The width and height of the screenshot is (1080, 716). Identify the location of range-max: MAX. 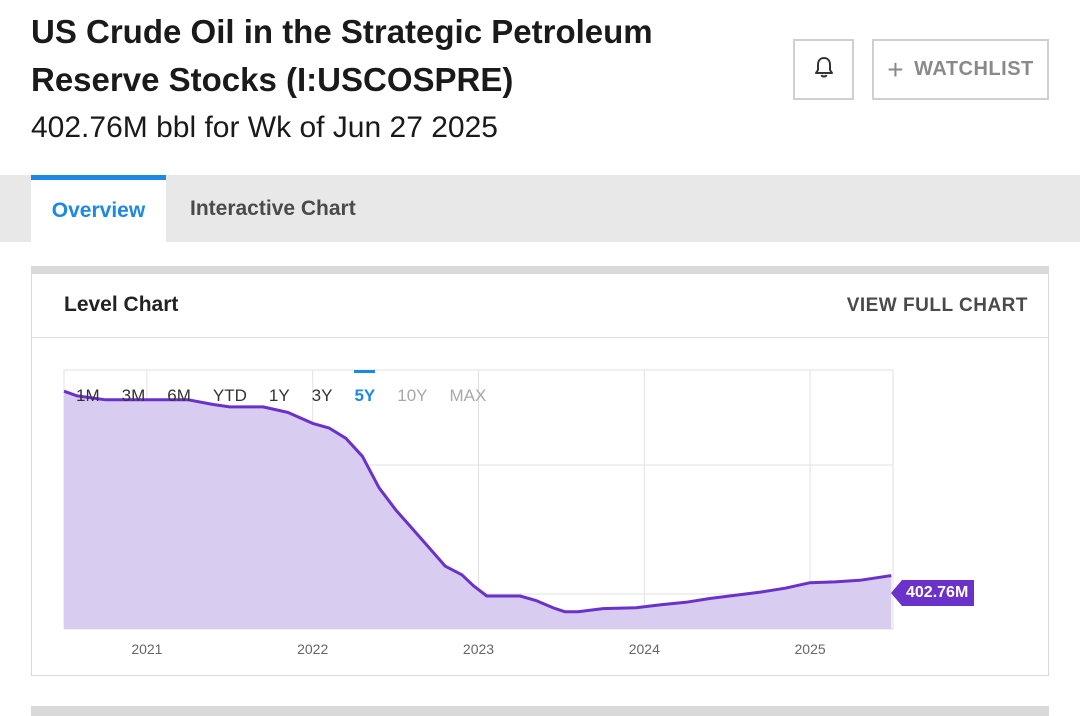
(468, 395).